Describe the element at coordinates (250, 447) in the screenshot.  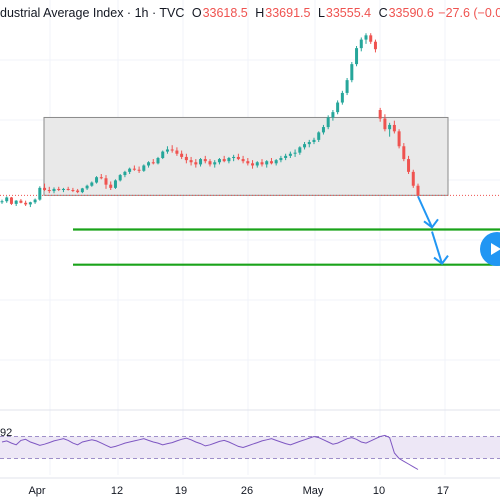
I see `rsi-band` at that location.